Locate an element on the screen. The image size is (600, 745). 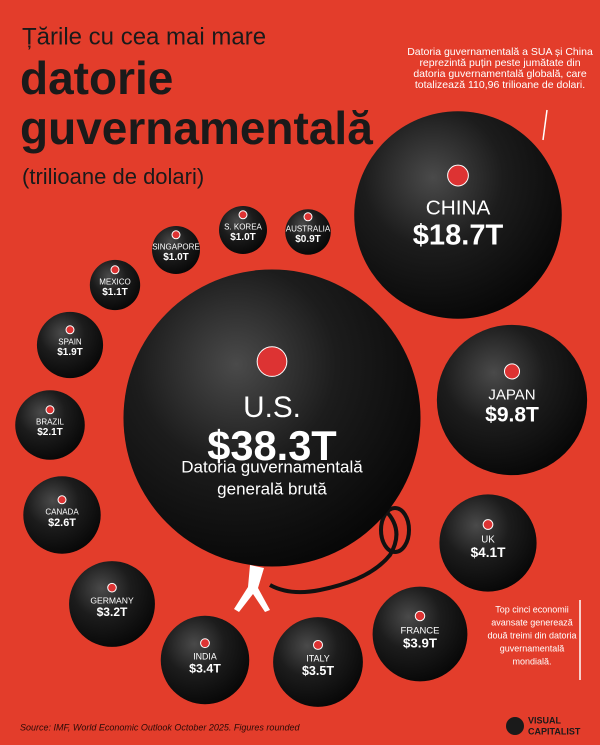
annotation: reprezintă puțin peste jumătate din is located at coordinates (499, 63).